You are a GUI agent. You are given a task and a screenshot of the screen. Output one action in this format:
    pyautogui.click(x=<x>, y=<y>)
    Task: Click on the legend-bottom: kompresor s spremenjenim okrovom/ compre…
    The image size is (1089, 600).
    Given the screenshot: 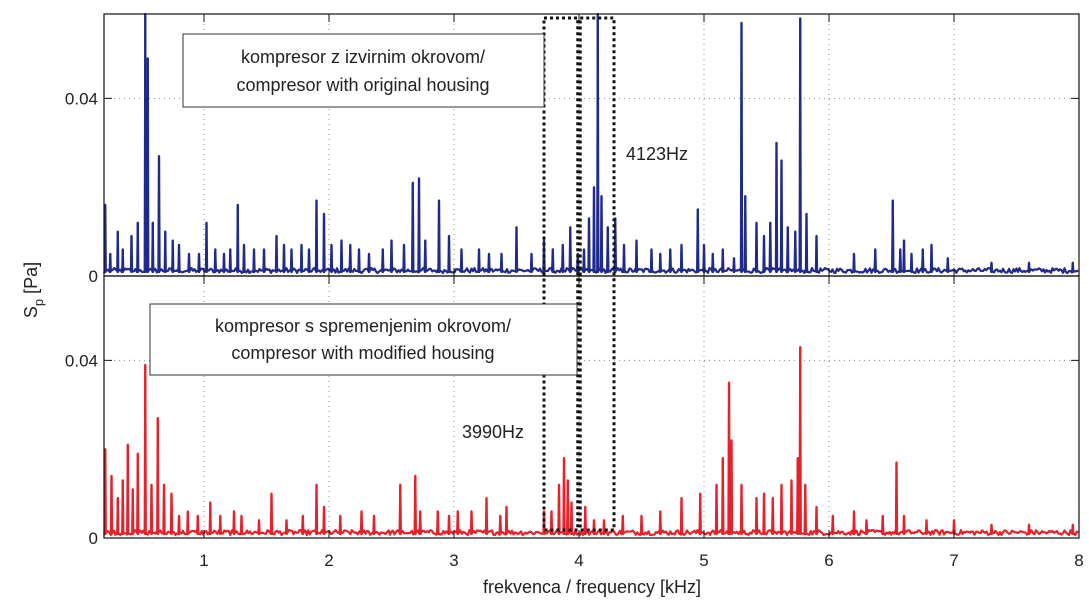 What is the action you would take?
    pyautogui.click(x=363, y=339)
    